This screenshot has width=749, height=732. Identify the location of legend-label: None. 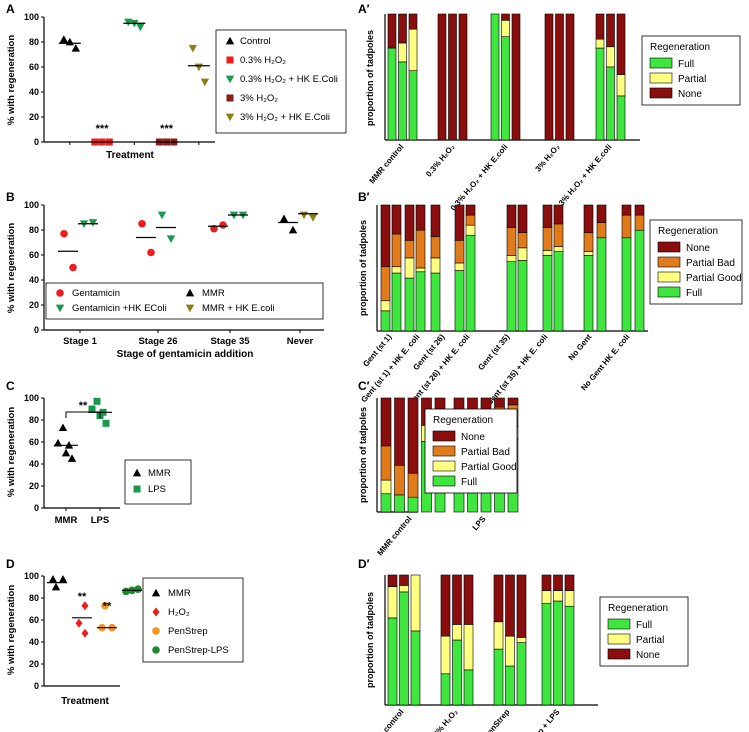
(698, 248).